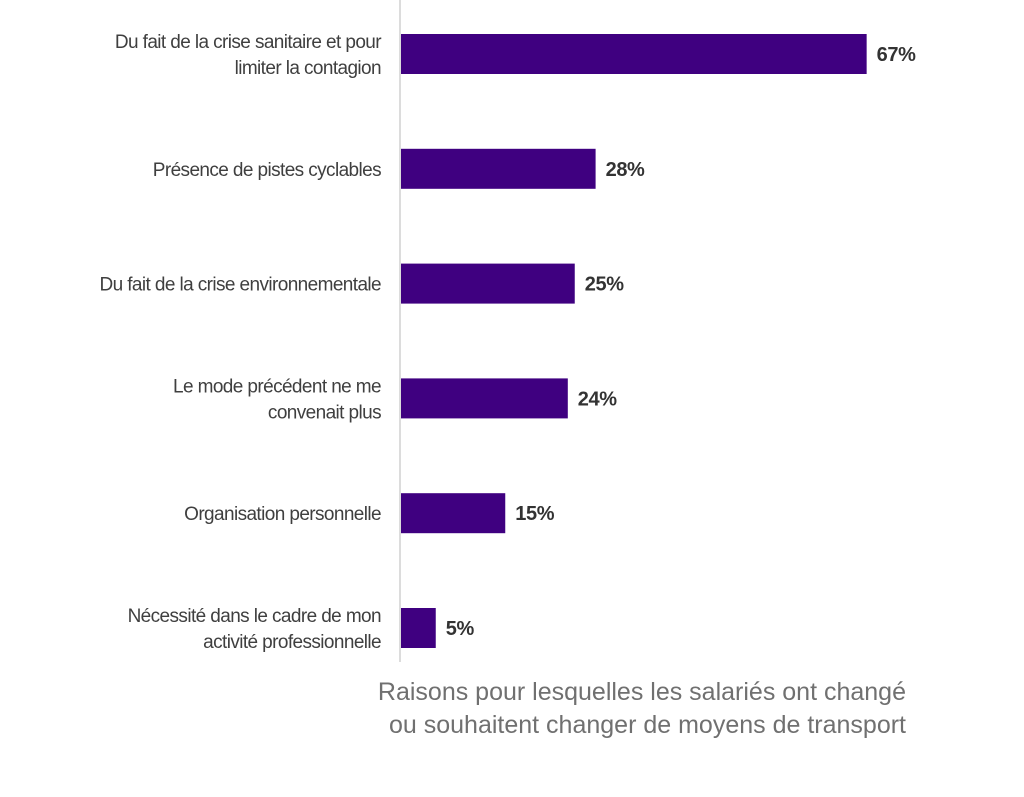  I want to click on bar-value-label: 15%, so click(534, 514).